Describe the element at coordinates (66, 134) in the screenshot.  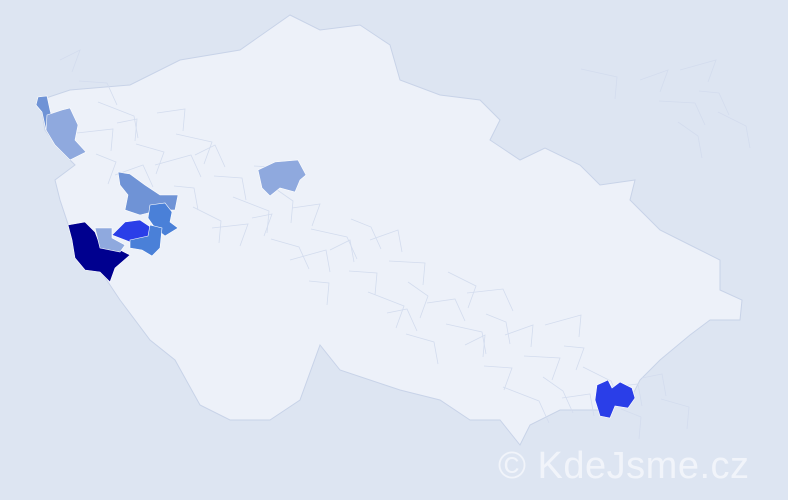
I see `district-northwest` at that location.